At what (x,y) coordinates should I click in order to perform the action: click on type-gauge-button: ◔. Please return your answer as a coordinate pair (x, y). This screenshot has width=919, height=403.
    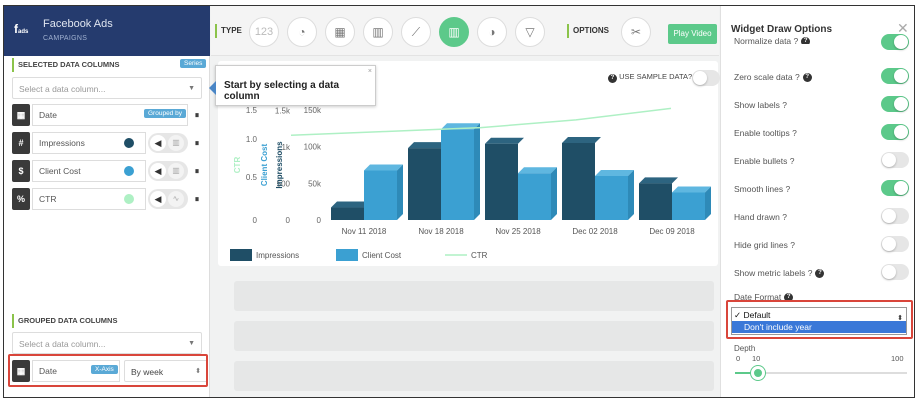
    Looking at the image, I should click on (302, 32).